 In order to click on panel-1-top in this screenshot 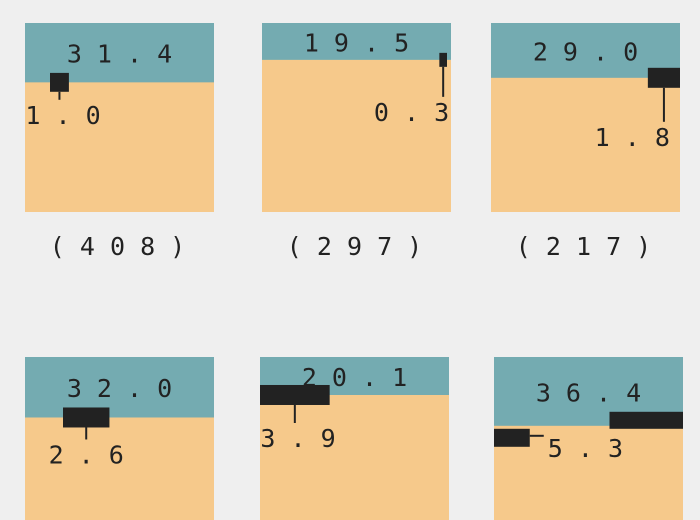, I will do `click(119, 53)`.